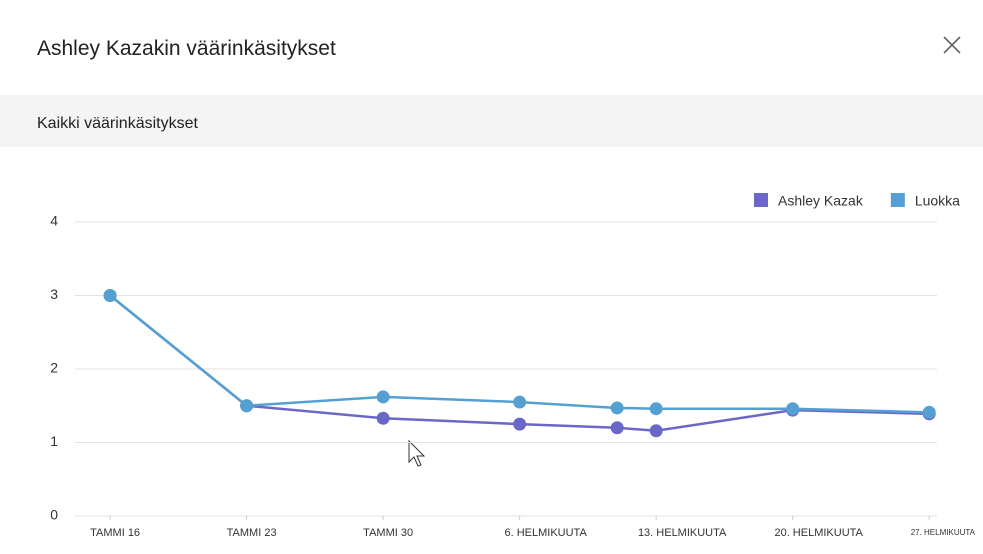  What do you see at coordinates (937, 201) in the screenshot?
I see `legend-label: Luokka` at bounding box center [937, 201].